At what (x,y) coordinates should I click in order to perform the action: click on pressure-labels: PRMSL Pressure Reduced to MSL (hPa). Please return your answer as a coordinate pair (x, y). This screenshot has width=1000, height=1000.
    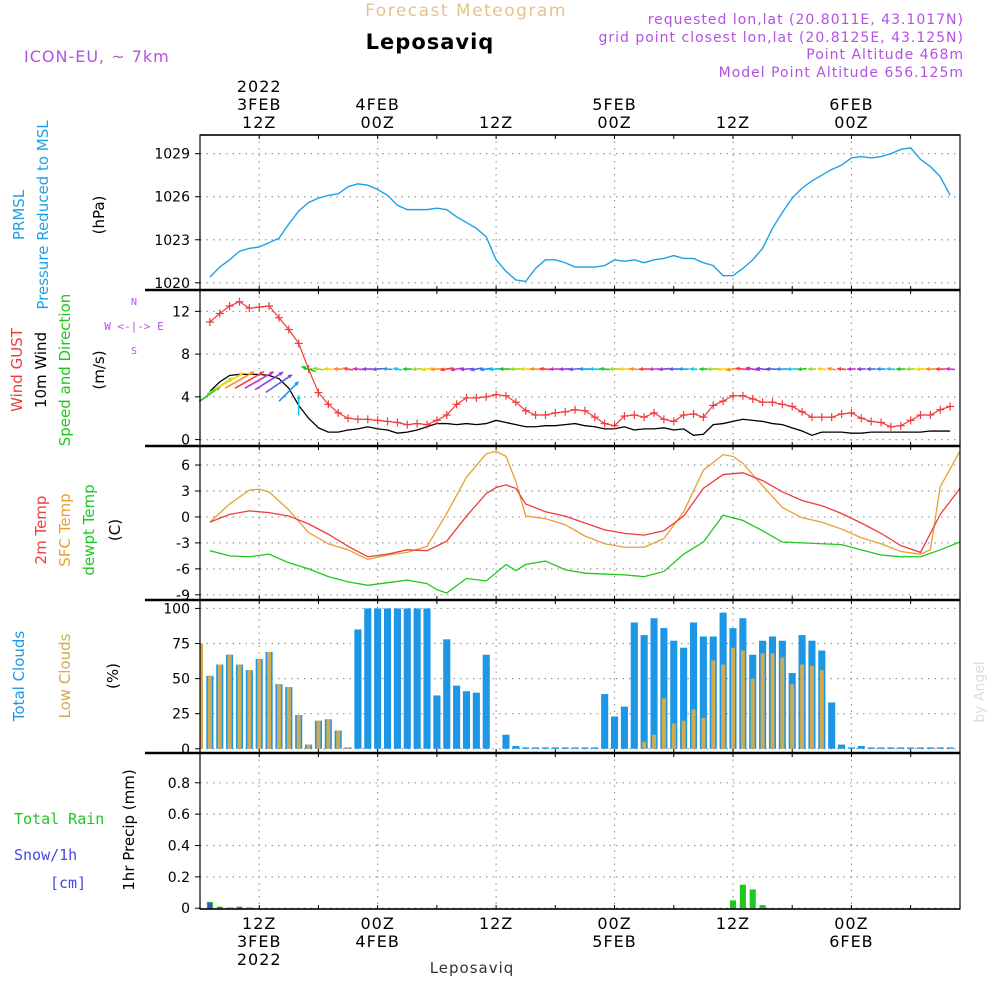
    Looking at the image, I should click on (59, 215).